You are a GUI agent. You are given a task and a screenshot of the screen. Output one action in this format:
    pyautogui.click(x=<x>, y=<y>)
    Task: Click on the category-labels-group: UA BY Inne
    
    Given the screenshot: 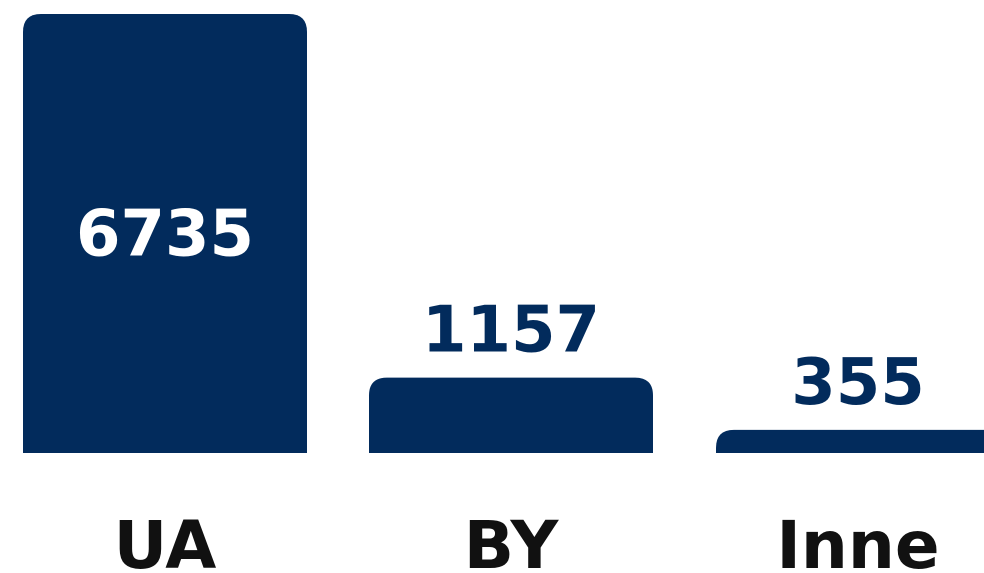 What is the action you would take?
    pyautogui.click(x=527, y=540)
    